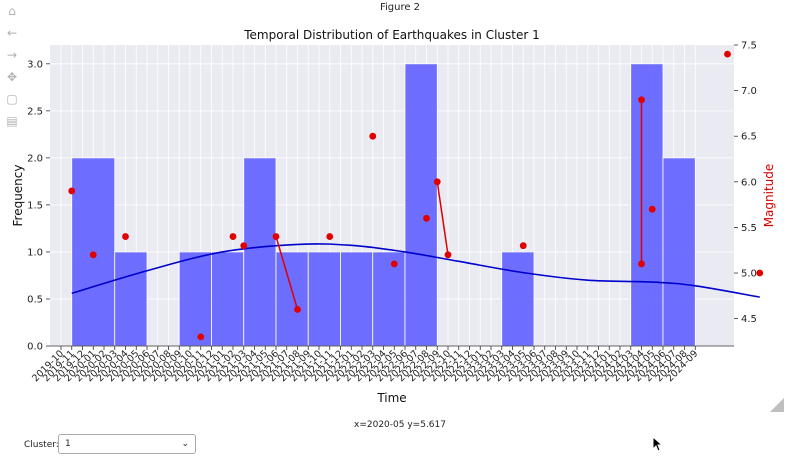 The height and width of the screenshot is (465, 800). I want to click on x-axis-label: Time, so click(391, 398).